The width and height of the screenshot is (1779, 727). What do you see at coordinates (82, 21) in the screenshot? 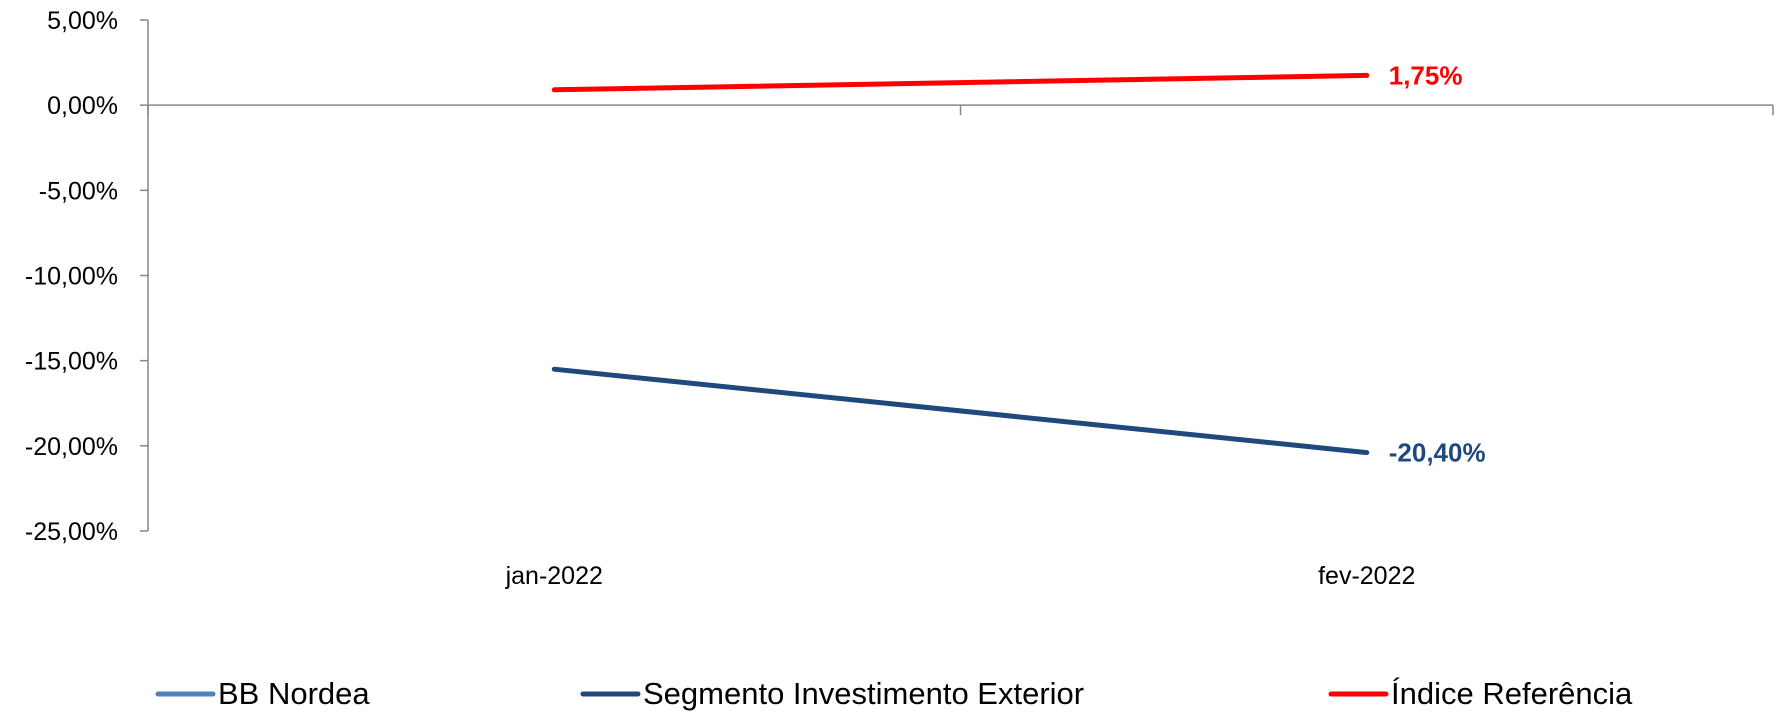
I see `y-tick-label: 5,00%` at bounding box center [82, 21].